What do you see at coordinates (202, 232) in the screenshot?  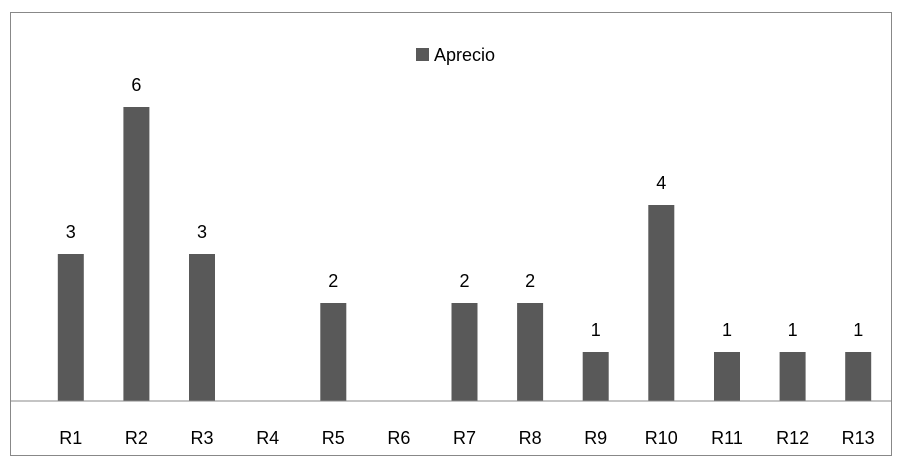 I see `data-label-r3: 3` at bounding box center [202, 232].